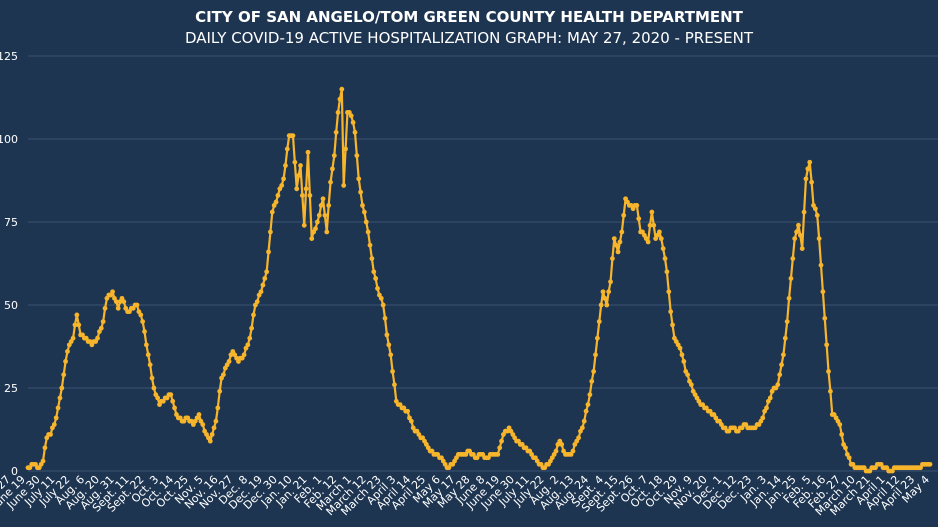  Describe the element at coordinates (11, 222) in the screenshot. I see `y-tick-label-75: 75` at that location.